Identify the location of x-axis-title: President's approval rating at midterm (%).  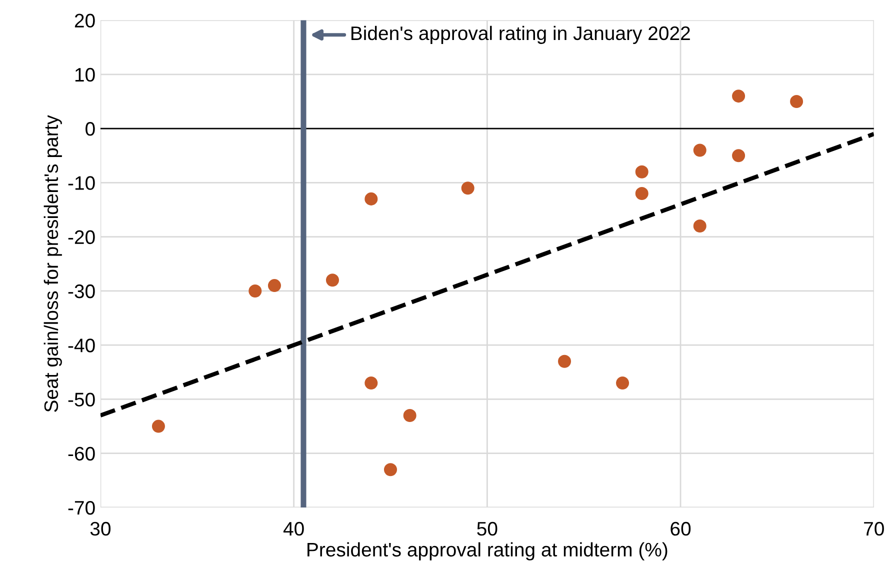
(488, 551).